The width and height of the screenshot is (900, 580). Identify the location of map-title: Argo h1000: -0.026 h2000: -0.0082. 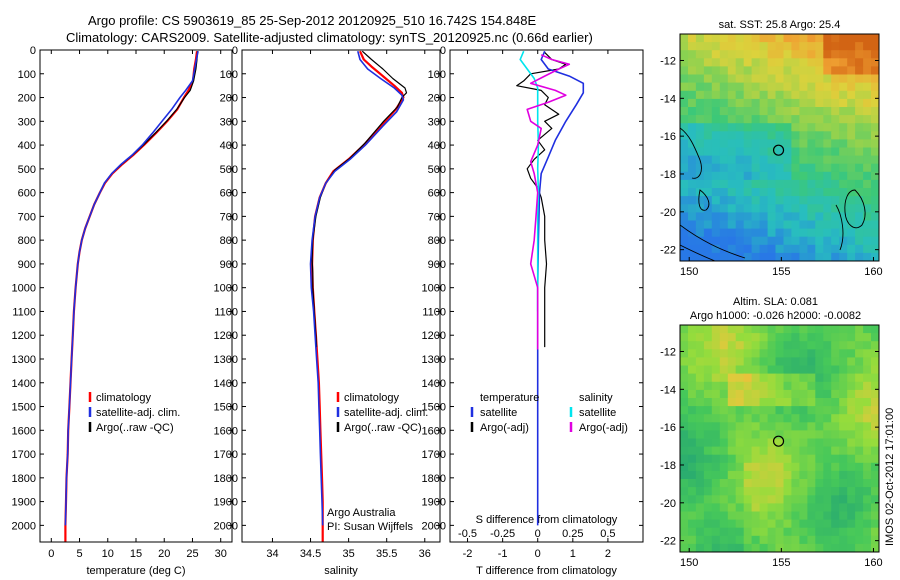
(775, 316).